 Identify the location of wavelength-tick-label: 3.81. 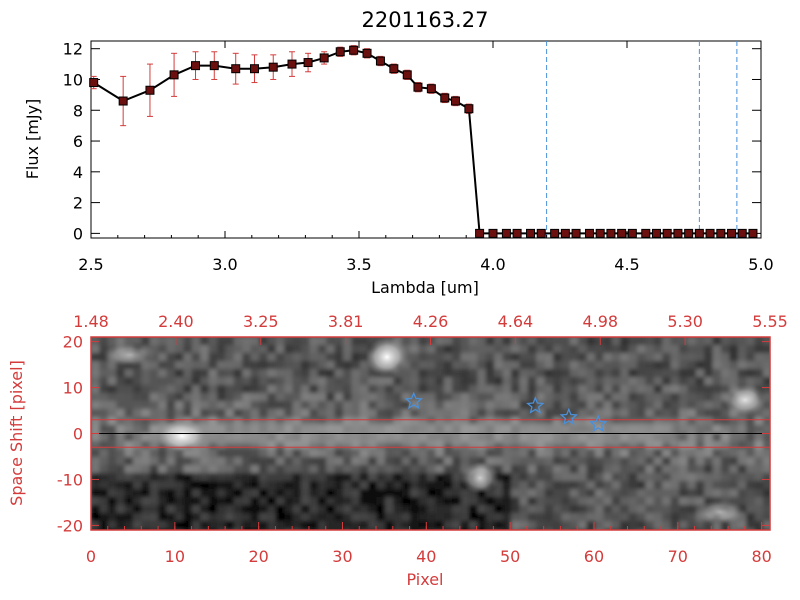
(346, 321).